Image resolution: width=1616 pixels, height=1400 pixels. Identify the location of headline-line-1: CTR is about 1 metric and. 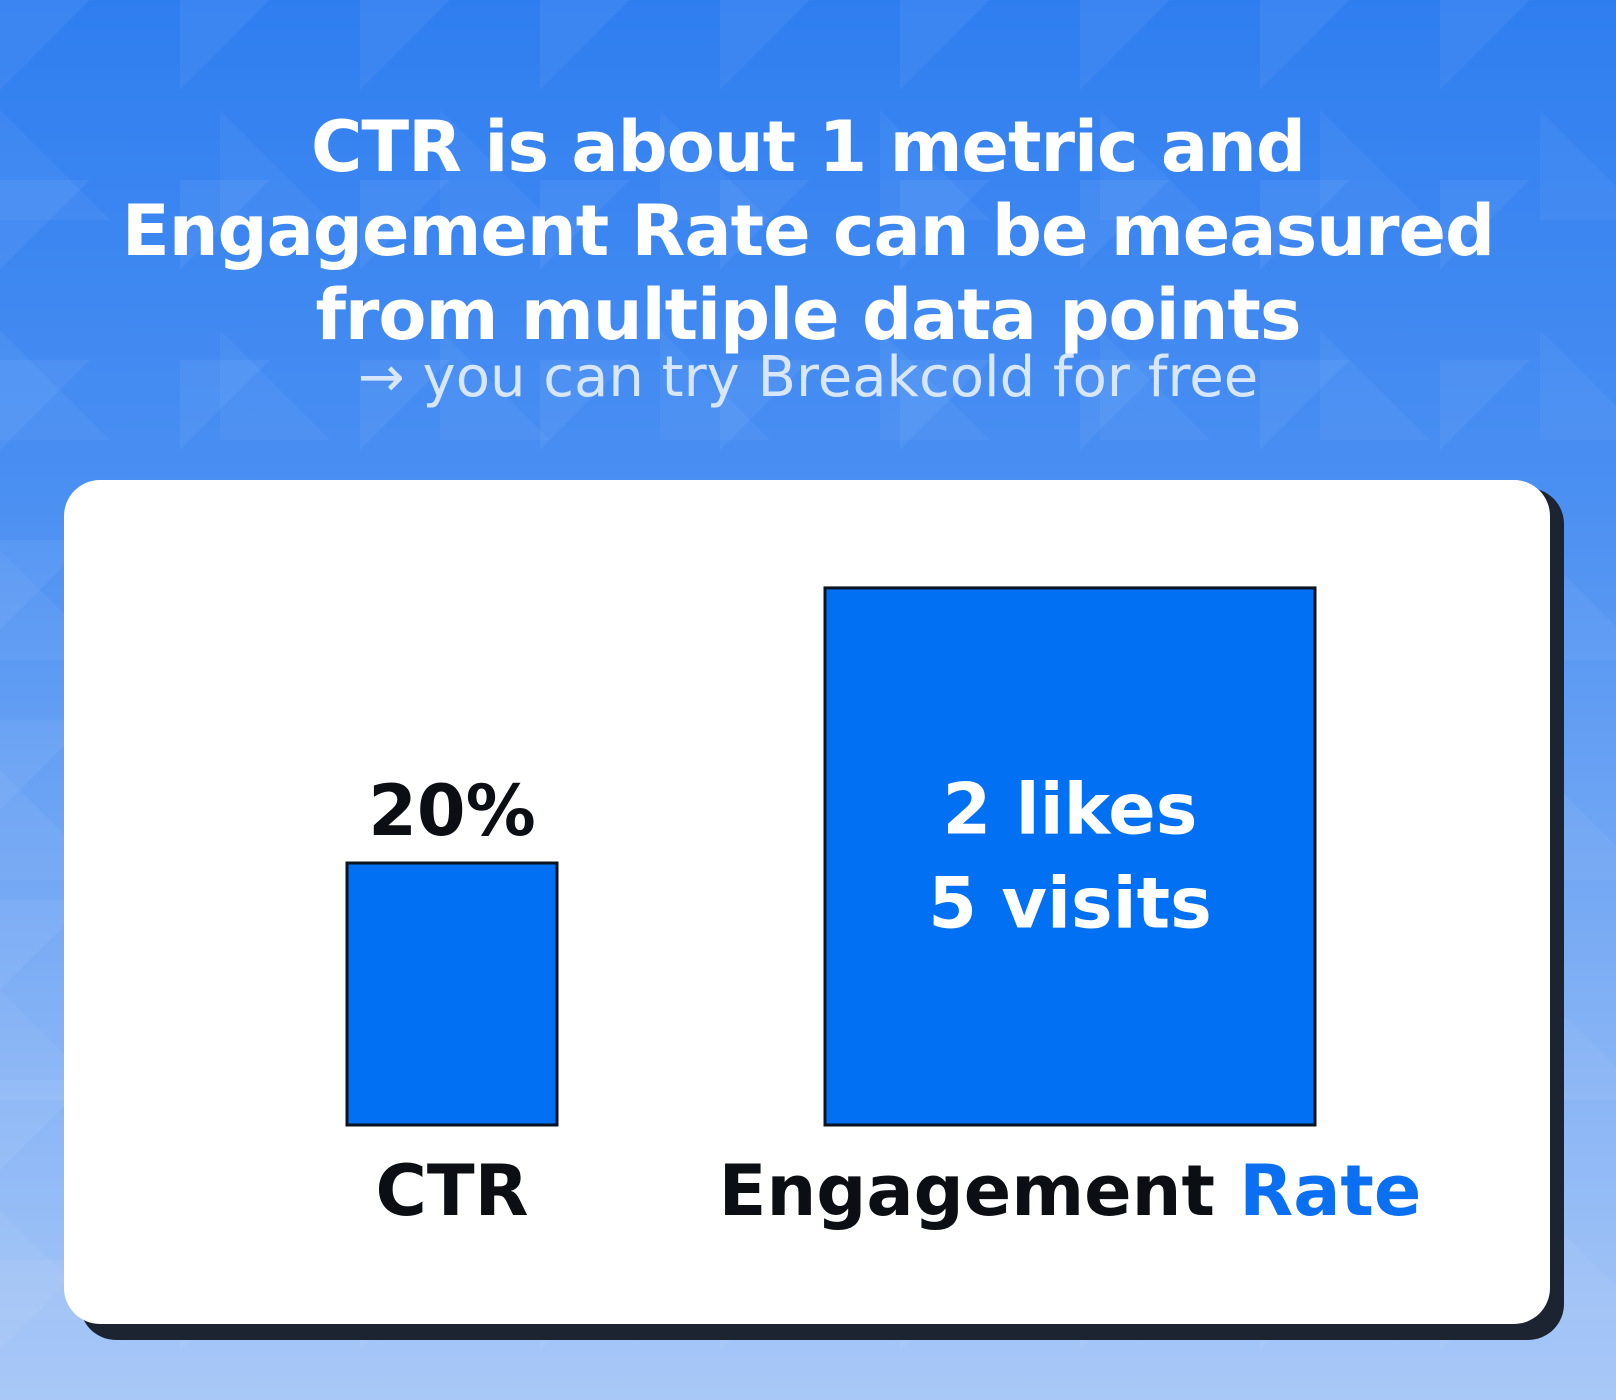
(808, 147).